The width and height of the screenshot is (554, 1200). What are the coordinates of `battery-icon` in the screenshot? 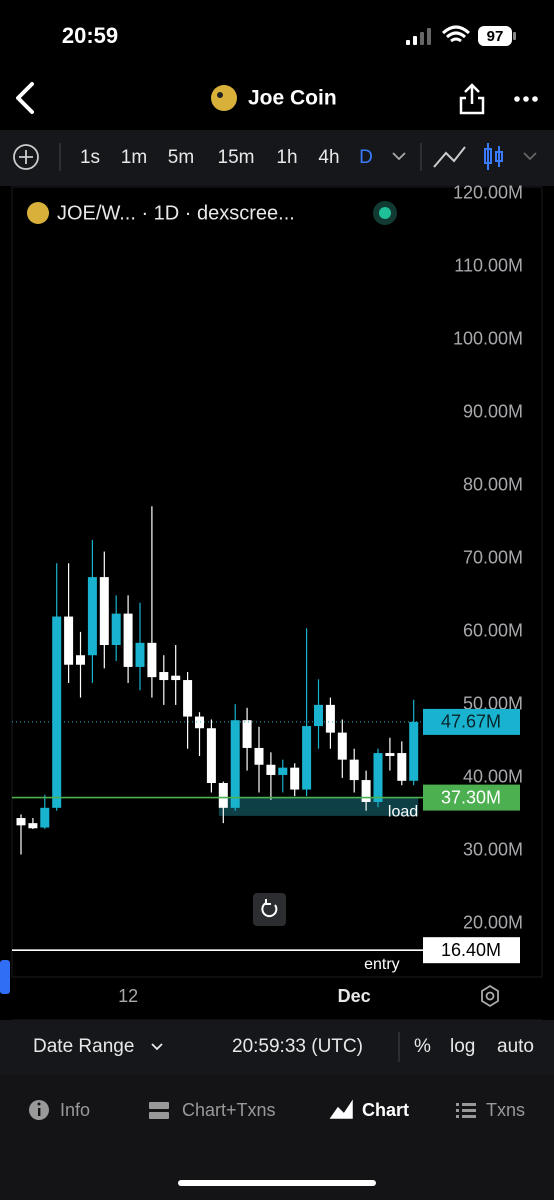 It's located at (495, 36).